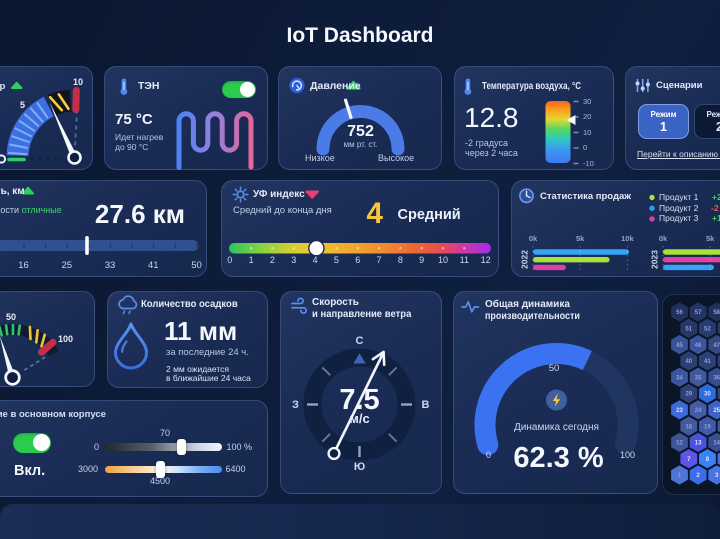  What do you see at coordinates (698, 346) in the screenshot?
I see `svg-text: 46` at bounding box center [698, 346].